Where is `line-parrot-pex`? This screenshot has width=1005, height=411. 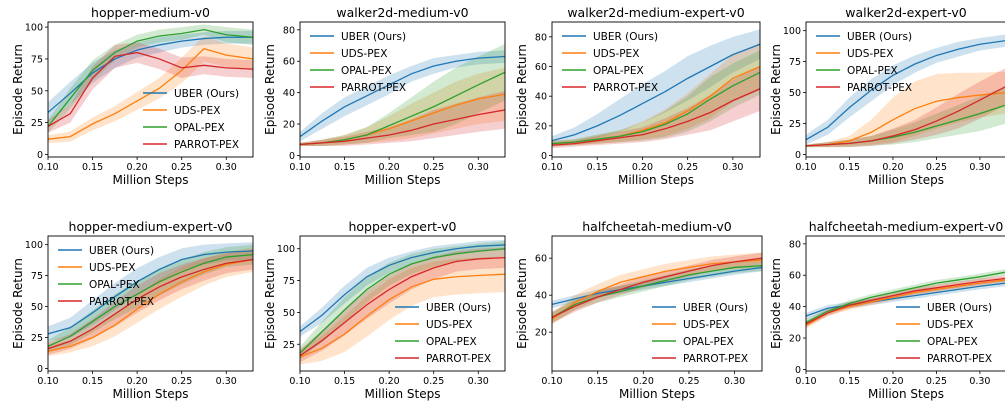 line-parrot-pex is located at coordinates (905, 116).